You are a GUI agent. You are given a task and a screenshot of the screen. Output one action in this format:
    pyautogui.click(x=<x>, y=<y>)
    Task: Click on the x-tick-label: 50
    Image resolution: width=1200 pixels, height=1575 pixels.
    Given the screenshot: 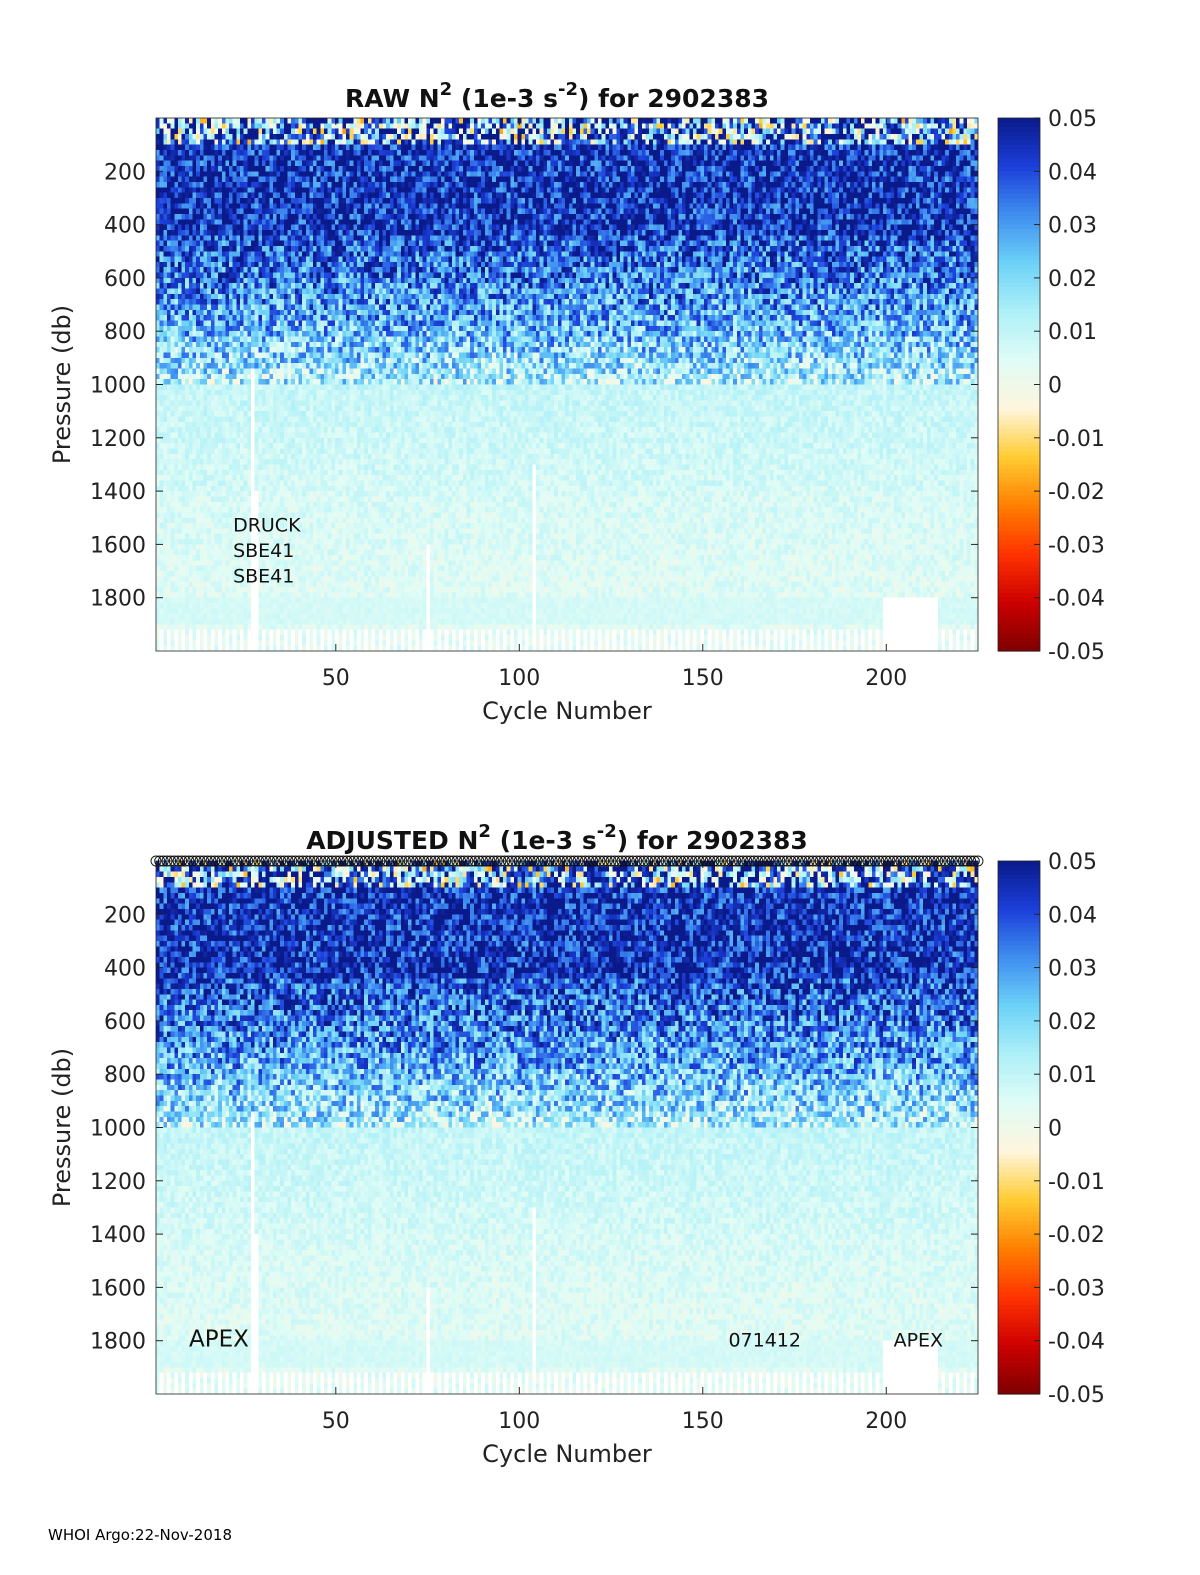 What is the action you would take?
    pyautogui.click(x=336, y=1421)
    